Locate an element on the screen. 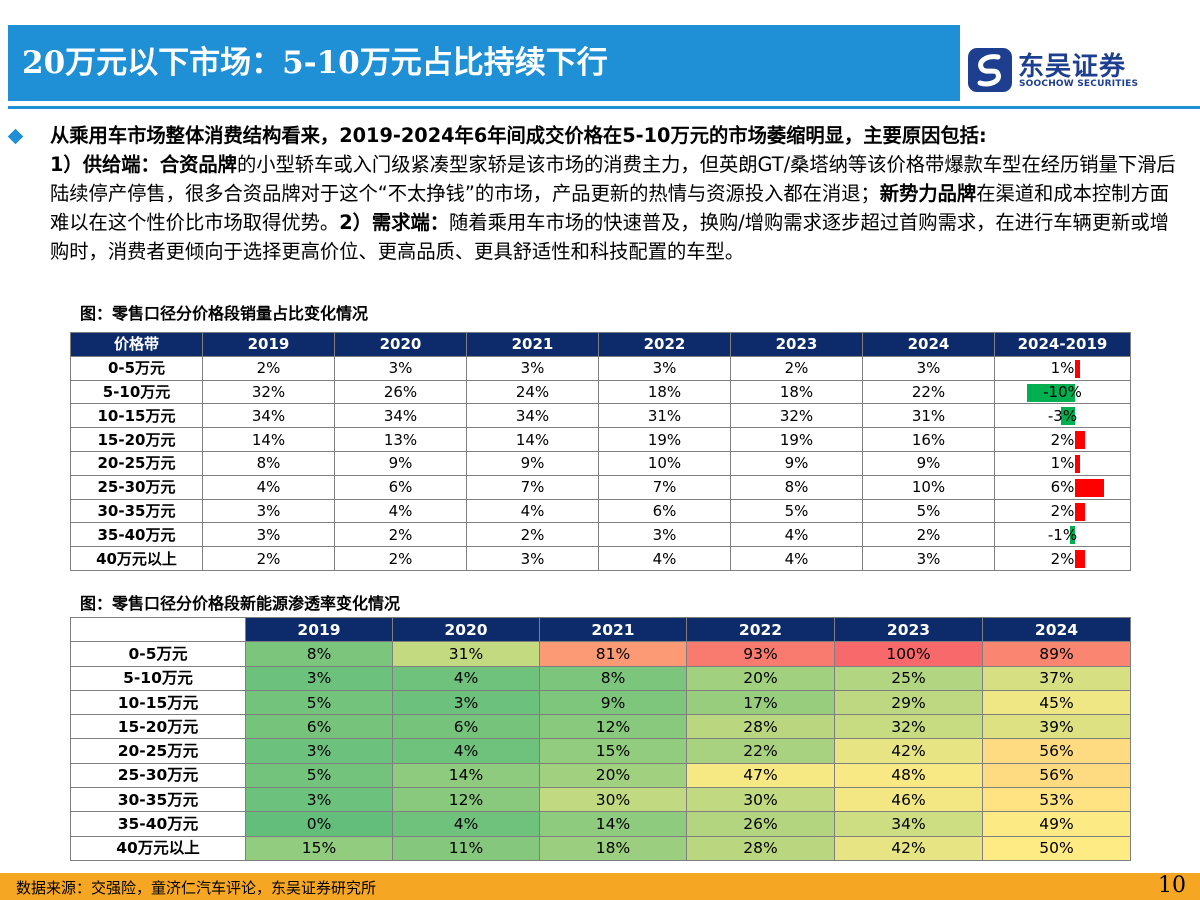 The image size is (1200, 900). table1-cell: 10% is located at coordinates (664, 463).